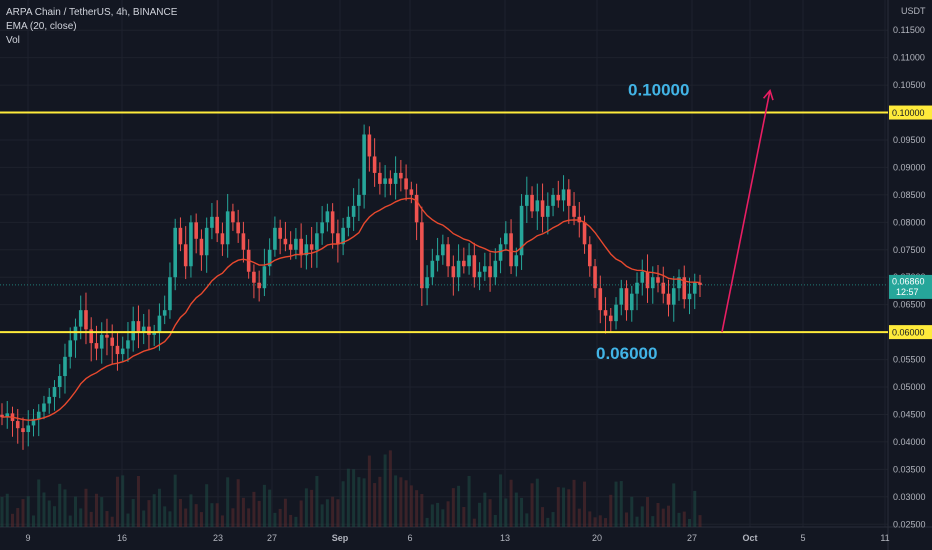 The image size is (932, 550). What do you see at coordinates (351, 488) in the screenshot?
I see `volume-histogram` at bounding box center [351, 488].